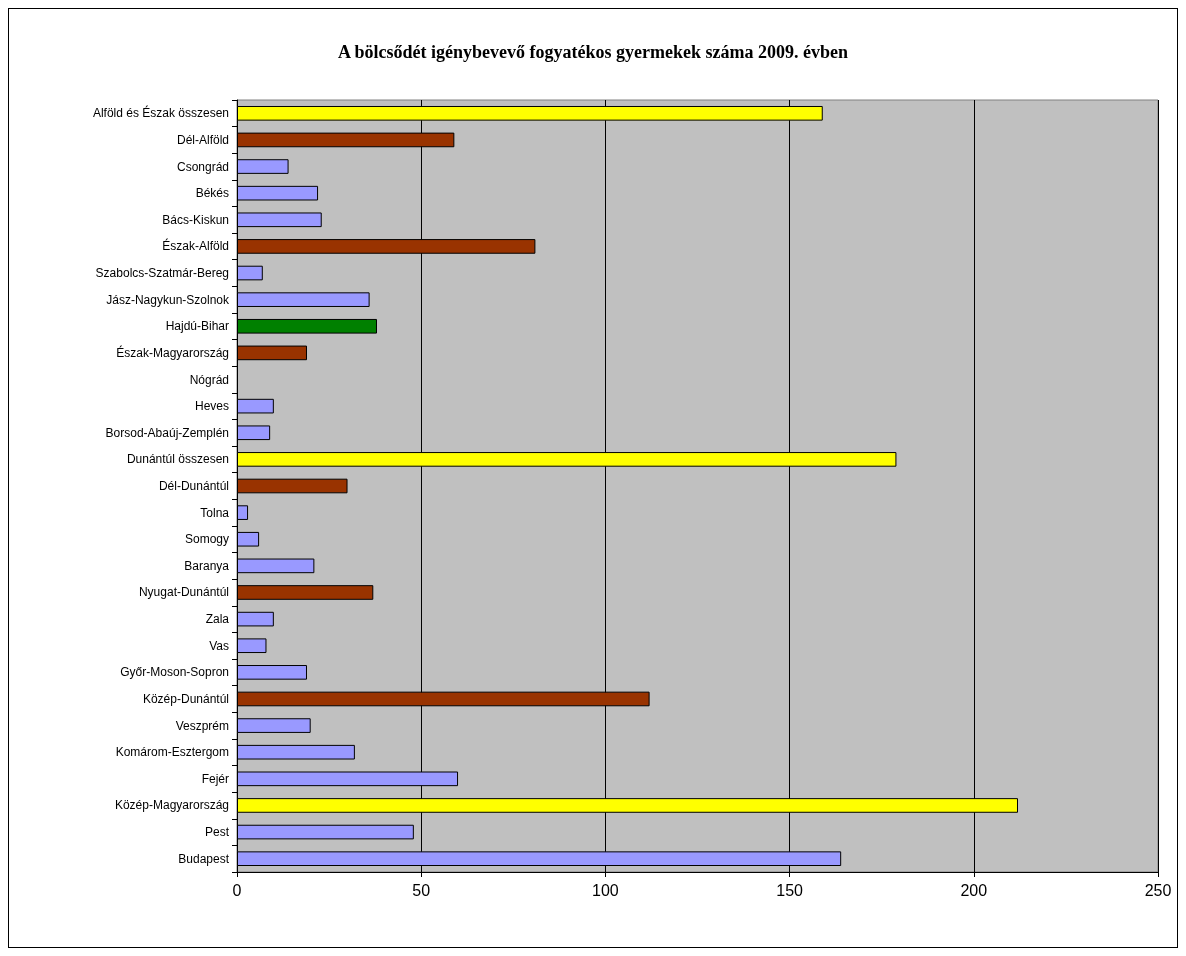  I want to click on y-tick-label: Dél-Alföld, so click(202, 139).